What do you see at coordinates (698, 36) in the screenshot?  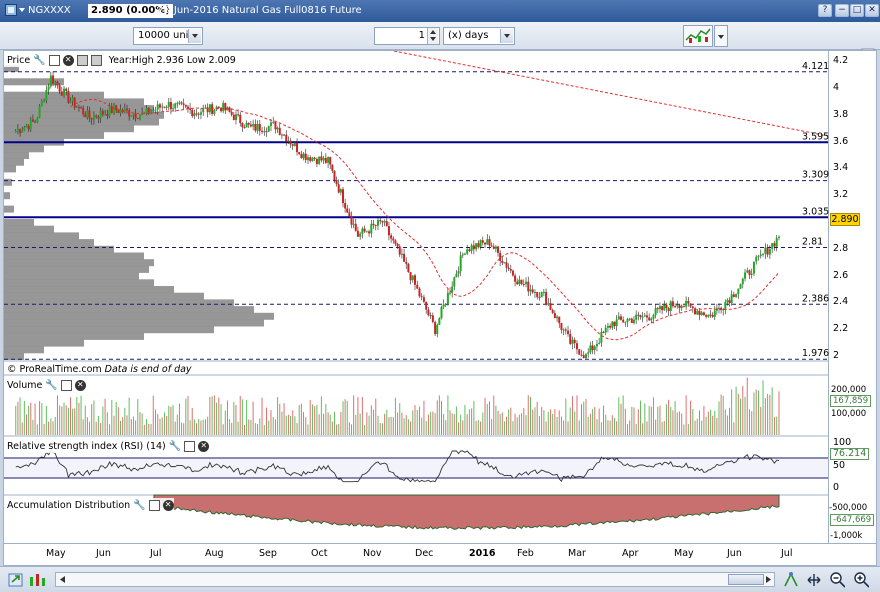 I see `chart-type-button` at bounding box center [698, 36].